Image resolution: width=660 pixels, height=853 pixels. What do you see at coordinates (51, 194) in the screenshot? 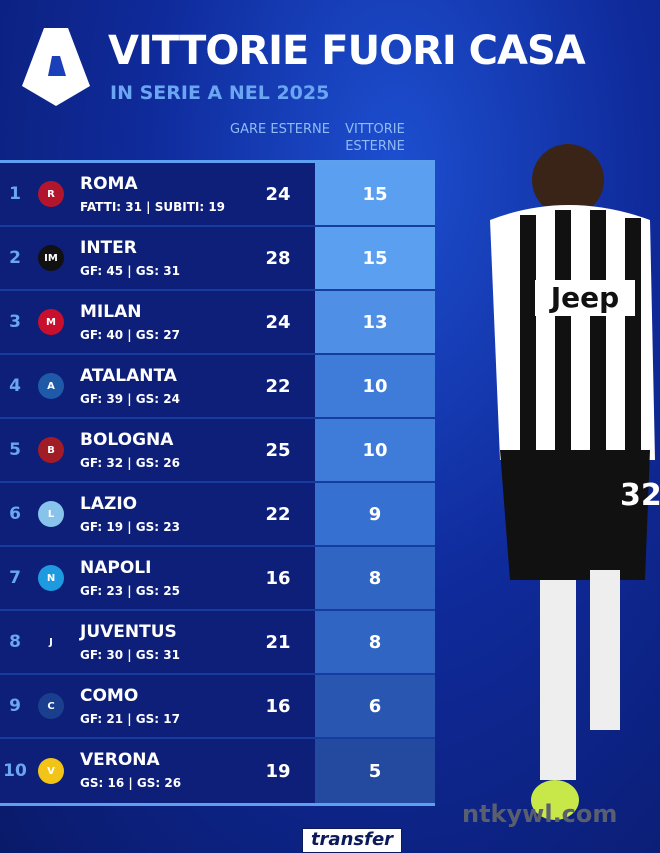
I see `team-crest-icon: R` at bounding box center [51, 194].